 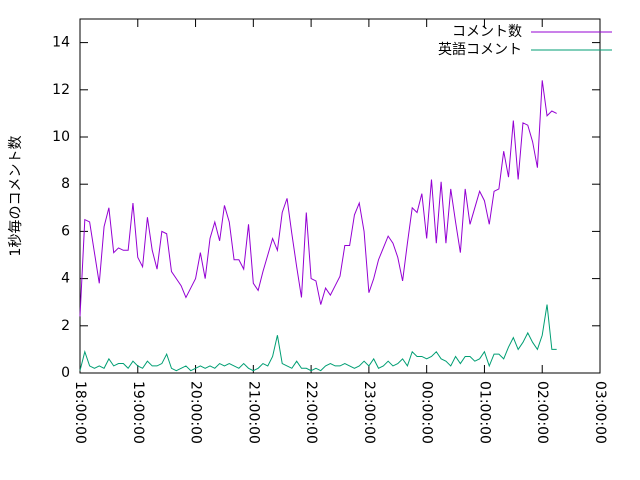 I want to click on y-tick-label: 4, so click(x=65, y=279).